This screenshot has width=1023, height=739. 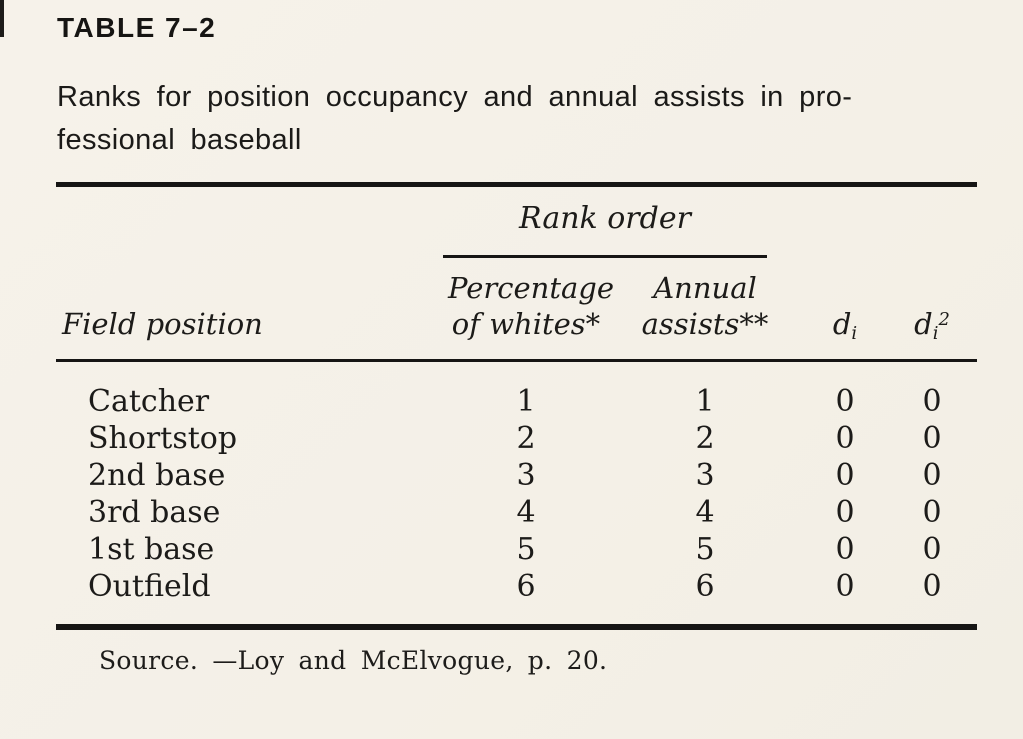 What do you see at coordinates (526, 324) in the screenshot?
I see `pct-whites-header-line-2: of whites*` at bounding box center [526, 324].